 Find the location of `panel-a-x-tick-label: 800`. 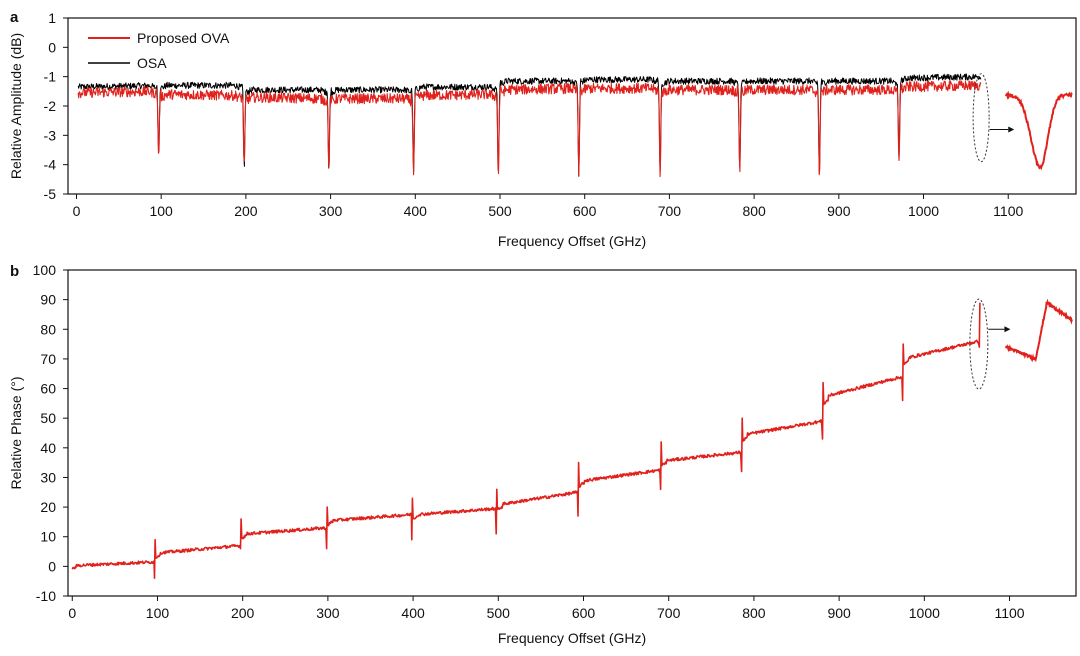

panel-a-x-tick-label: 800 is located at coordinates (754, 211).